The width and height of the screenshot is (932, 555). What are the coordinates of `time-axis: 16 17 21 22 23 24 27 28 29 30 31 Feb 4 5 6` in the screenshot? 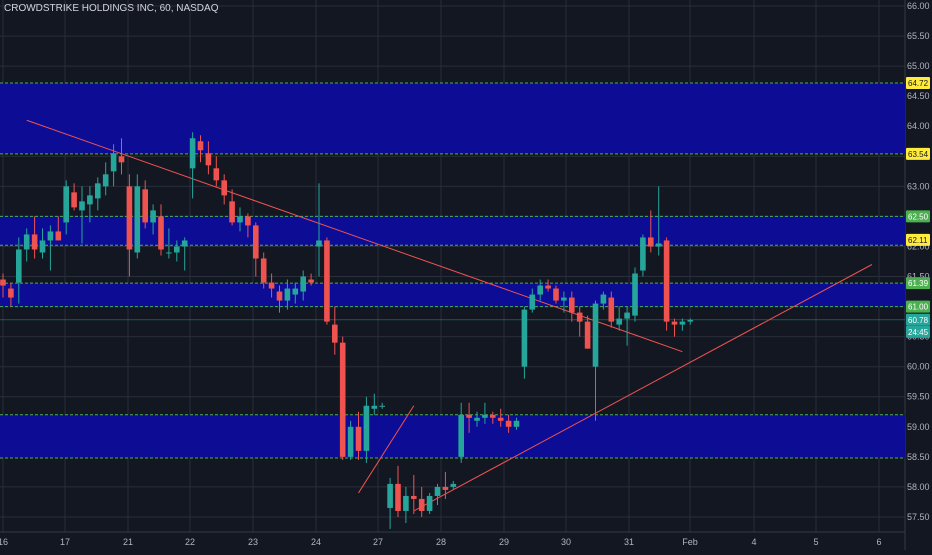 It's located at (441, 542).